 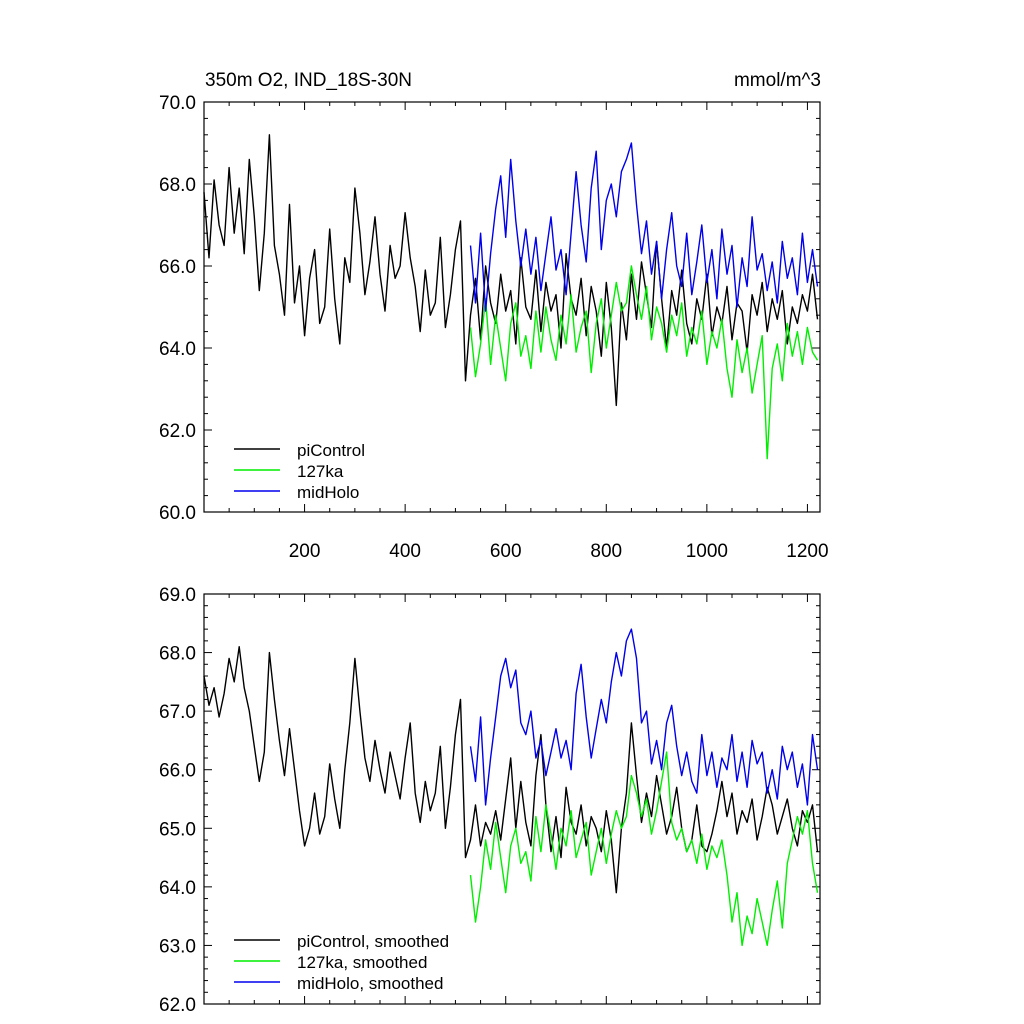 I want to click on legend-label: 127ka, smoothed, so click(x=362, y=962).